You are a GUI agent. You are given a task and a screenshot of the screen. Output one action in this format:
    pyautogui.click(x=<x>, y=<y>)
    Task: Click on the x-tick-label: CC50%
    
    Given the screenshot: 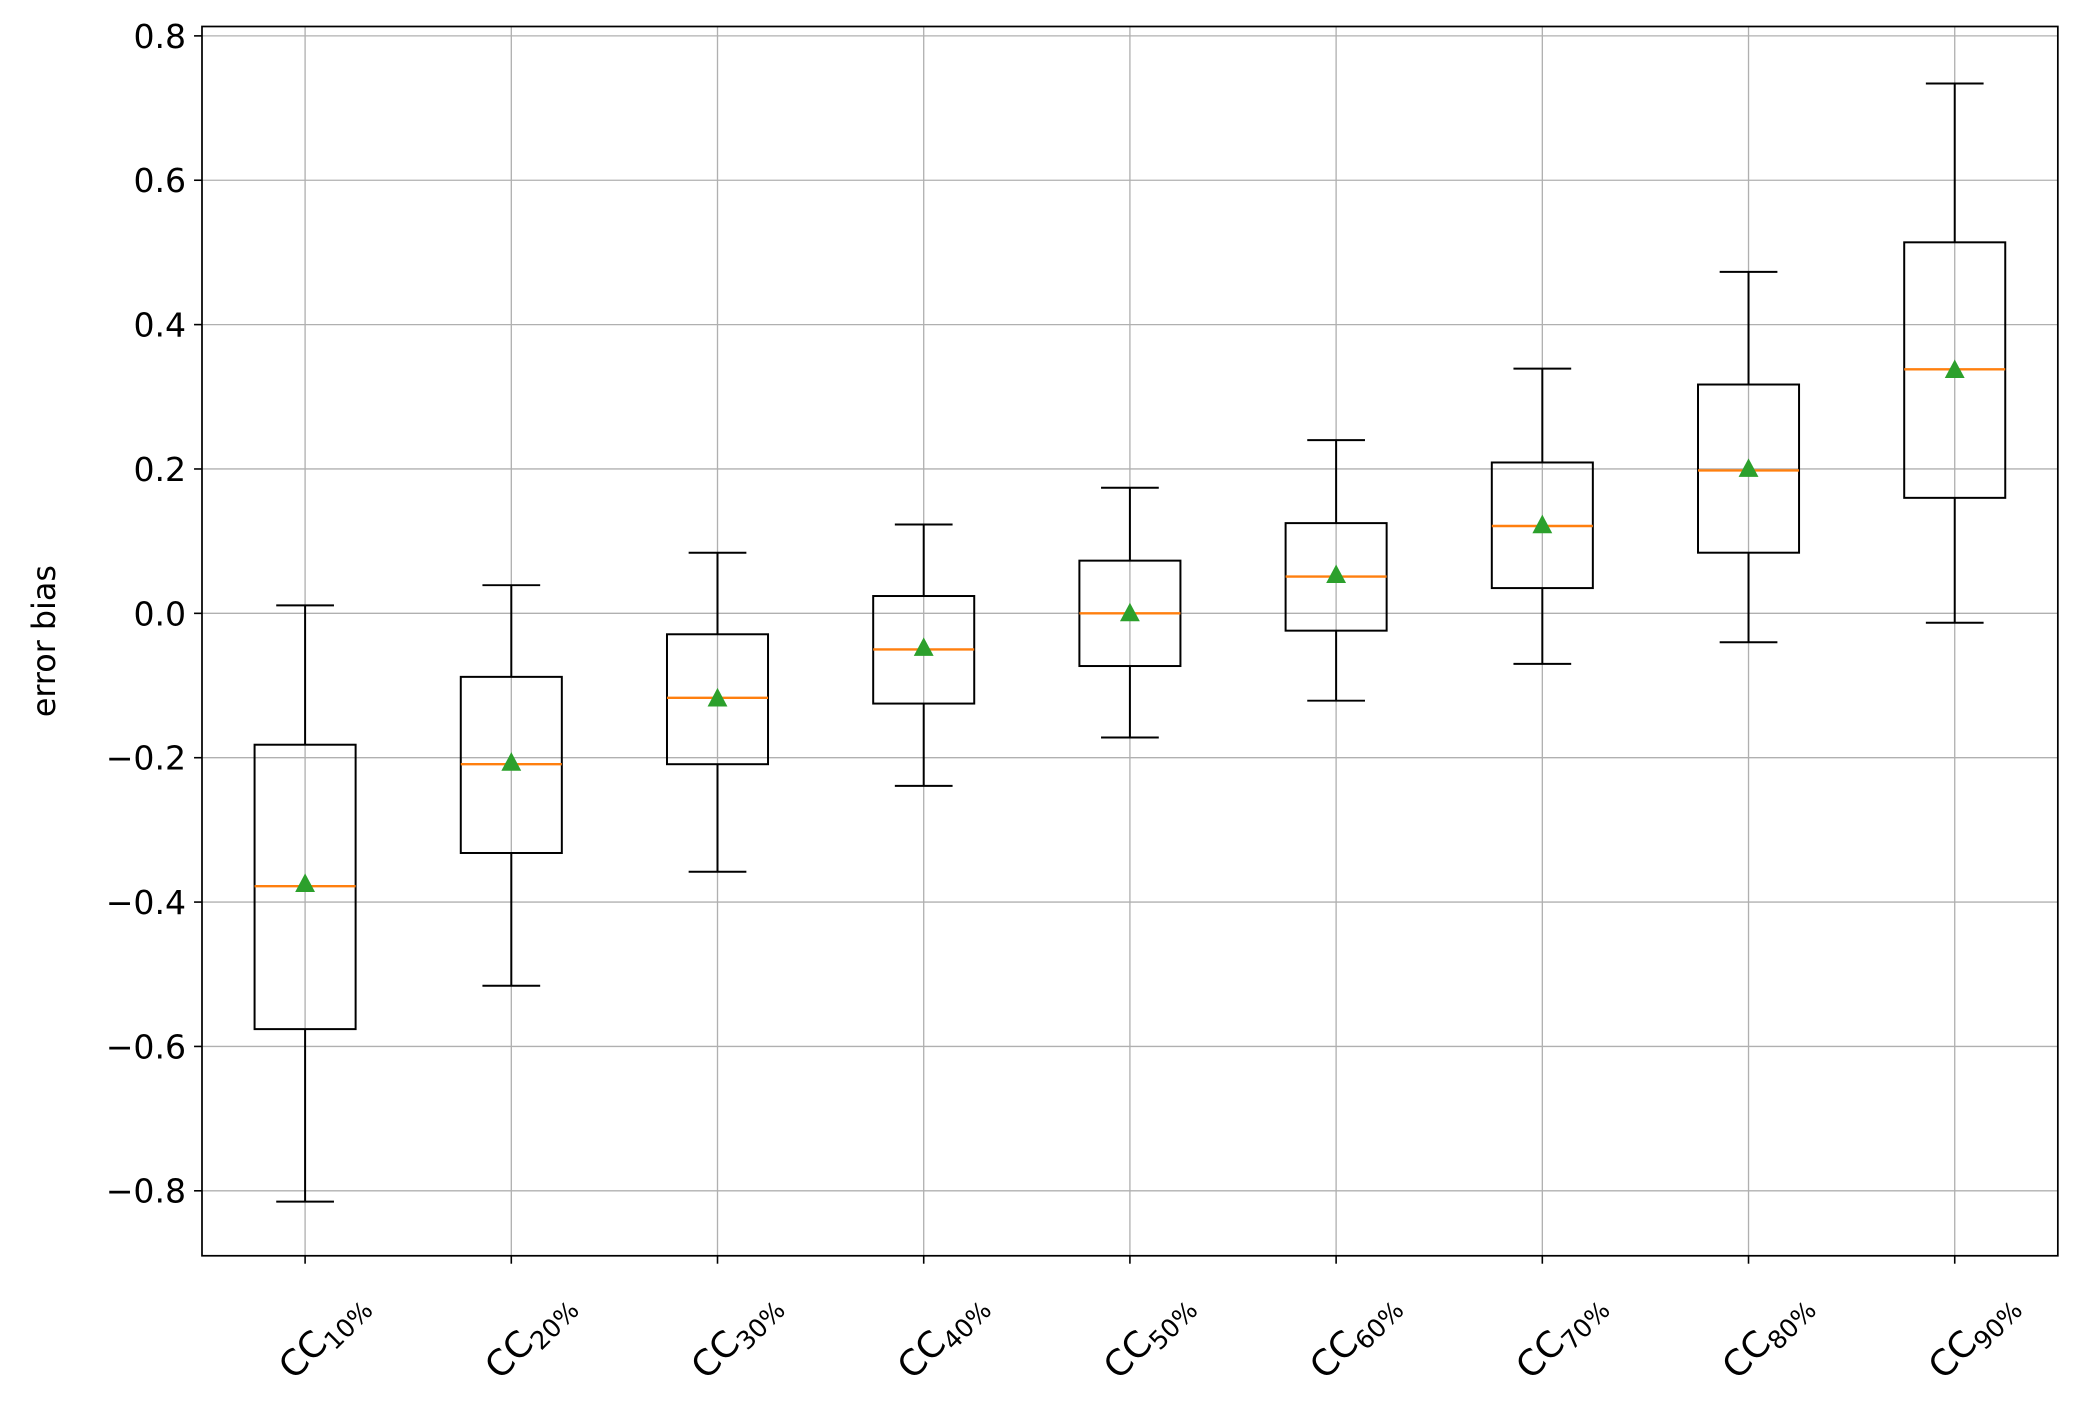 What is the action you would take?
    pyautogui.click(x=1149, y=1336)
    